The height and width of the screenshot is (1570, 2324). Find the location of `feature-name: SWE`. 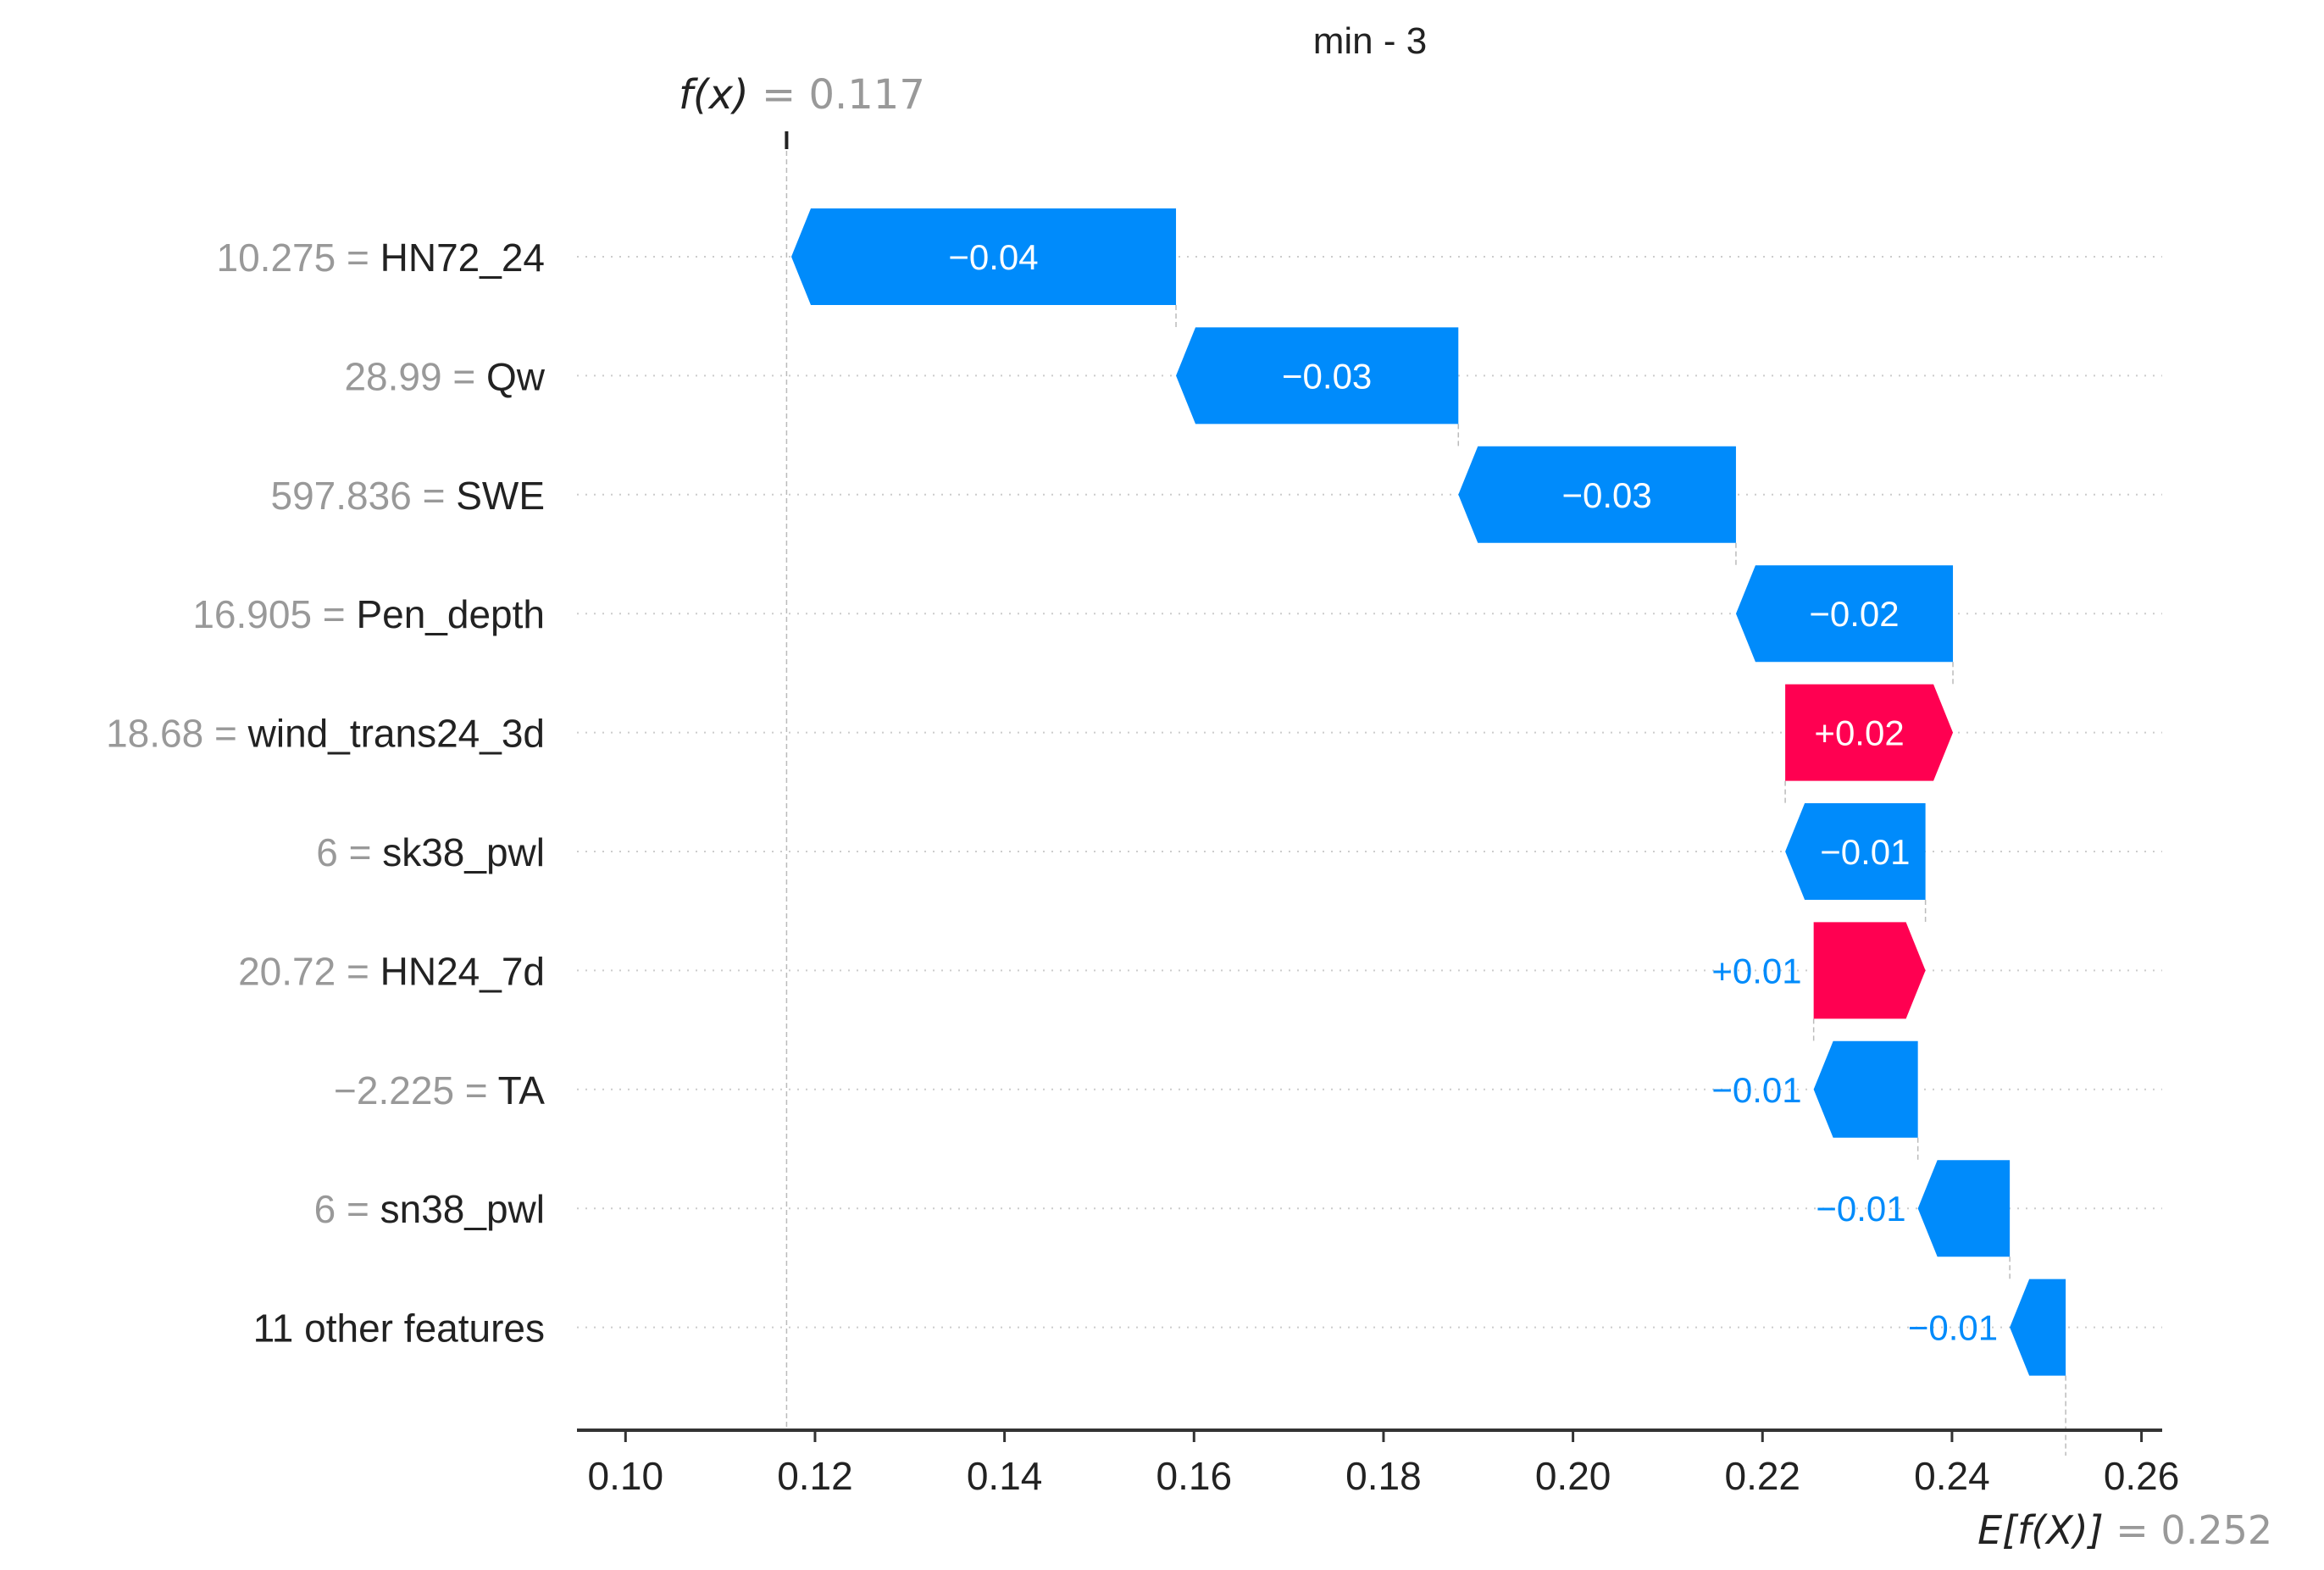

feature-name: SWE is located at coordinates (500, 496).